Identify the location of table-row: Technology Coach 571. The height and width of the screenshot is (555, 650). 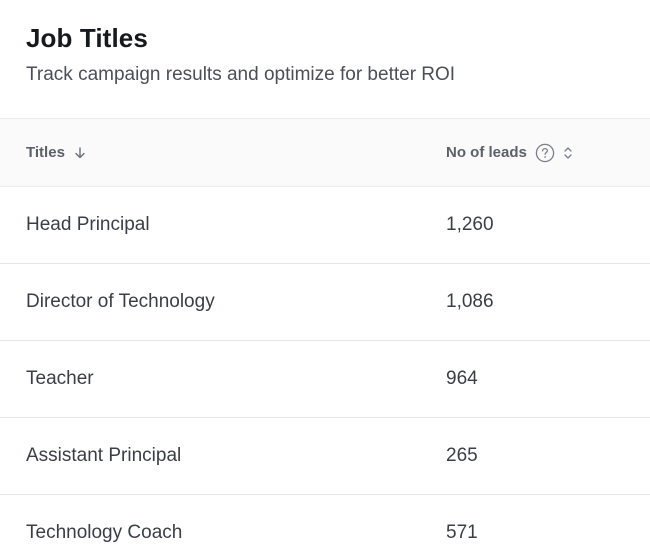
(325, 525).